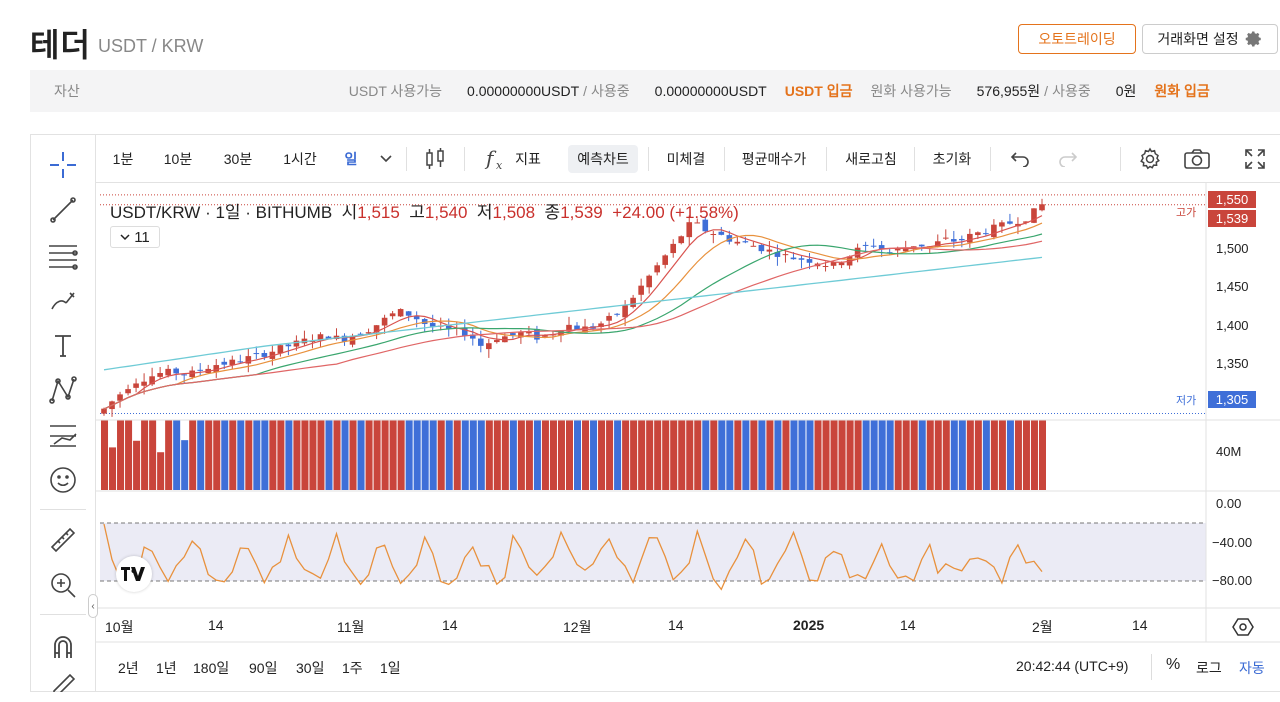  What do you see at coordinates (1197, 159) in the screenshot?
I see `camera-icon` at bounding box center [1197, 159].